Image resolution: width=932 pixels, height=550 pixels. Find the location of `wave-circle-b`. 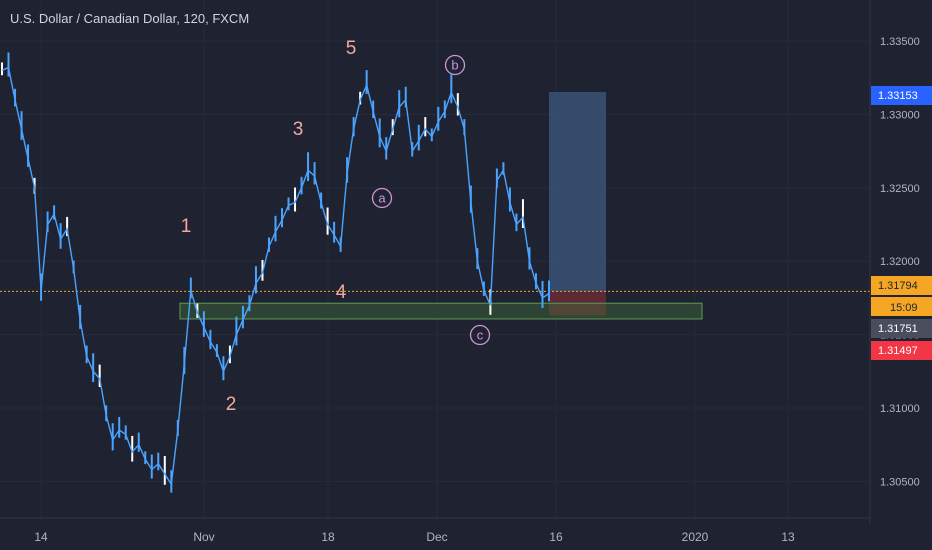

wave-circle-b is located at coordinates (455, 65).